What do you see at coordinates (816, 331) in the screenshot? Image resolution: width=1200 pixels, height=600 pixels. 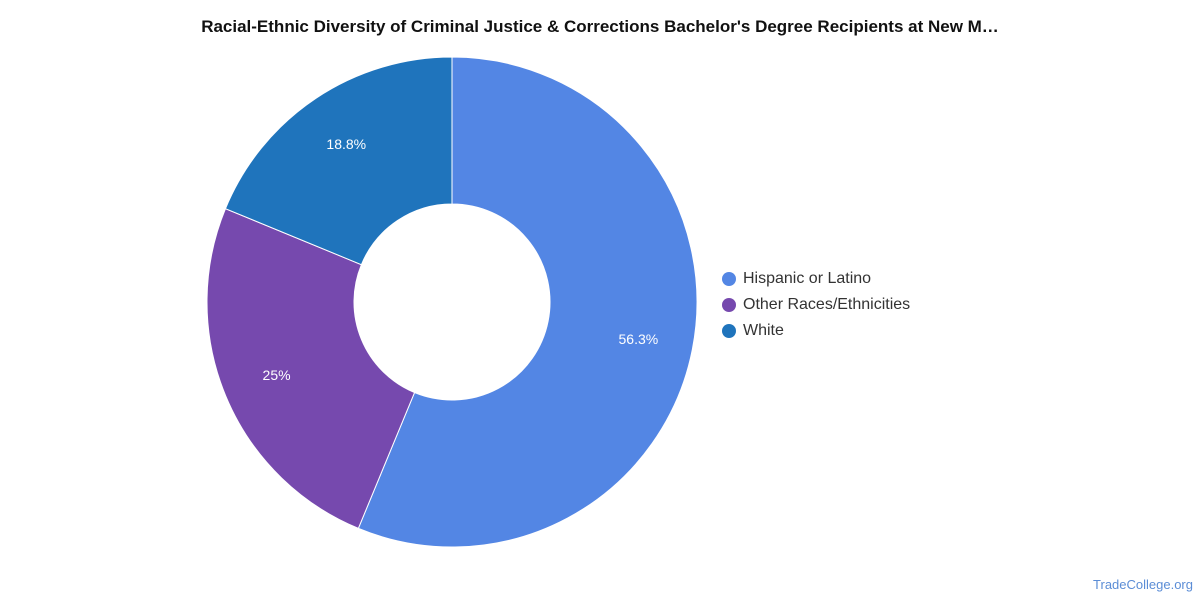 I see `legend-item-white: White` at bounding box center [816, 331].